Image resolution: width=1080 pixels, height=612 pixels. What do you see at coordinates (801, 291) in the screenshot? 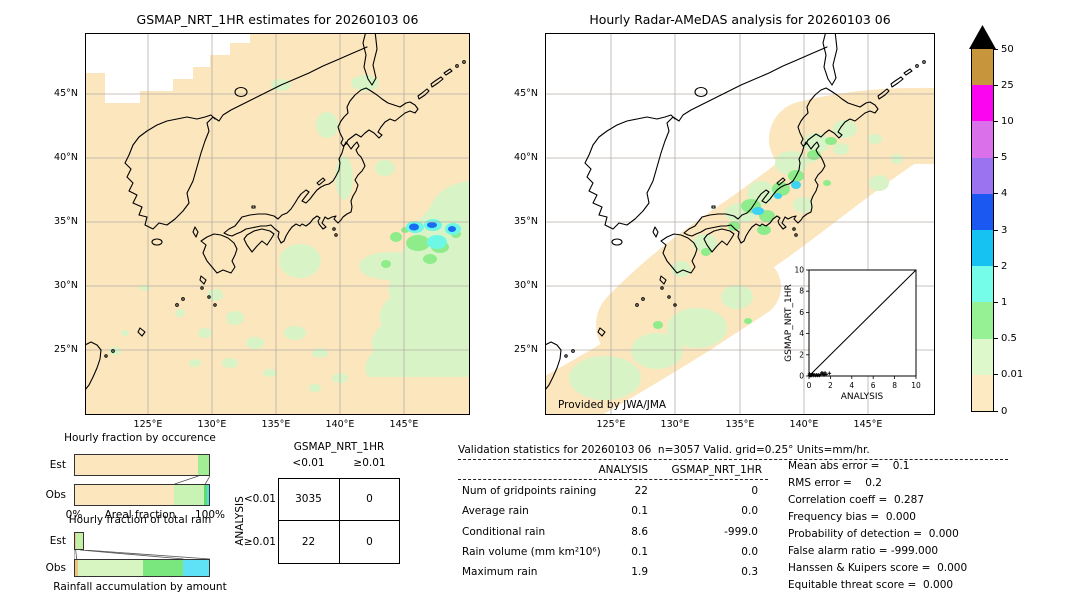
I see `svg-text: 8` at bounding box center [801, 291].